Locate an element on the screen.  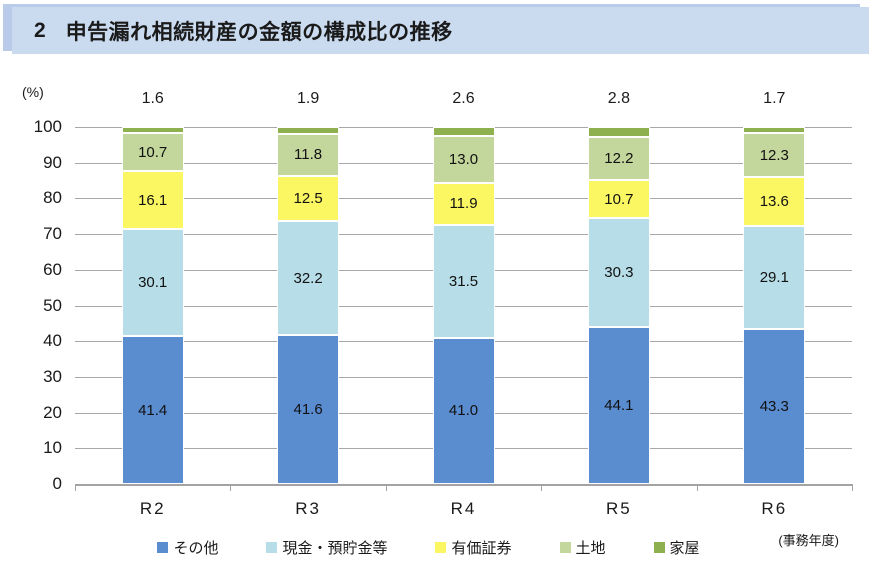
y-tick-label: 70 is located at coordinates (52, 234).